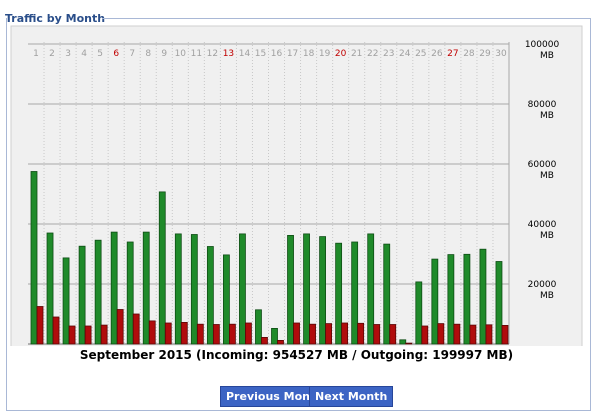 The height and width of the screenshot is (416, 593). What do you see at coordinates (351, 396) in the screenshot?
I see `next-month-button: Next Month` at bounding box center [351, 396].